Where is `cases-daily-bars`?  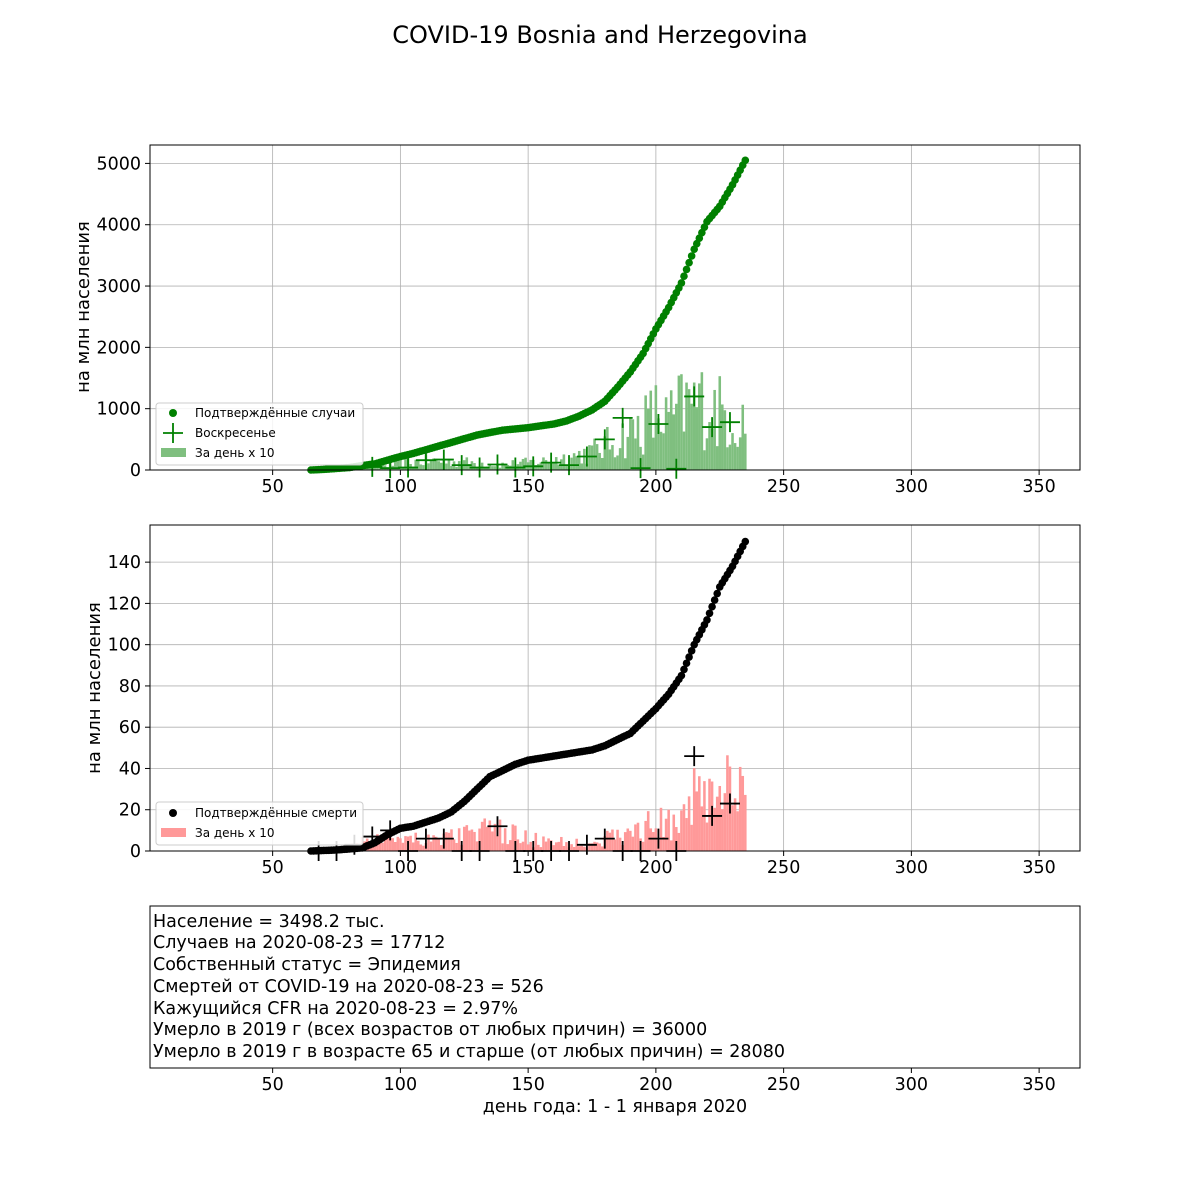 cases-daily-bars is located at coordinates (529, 421).